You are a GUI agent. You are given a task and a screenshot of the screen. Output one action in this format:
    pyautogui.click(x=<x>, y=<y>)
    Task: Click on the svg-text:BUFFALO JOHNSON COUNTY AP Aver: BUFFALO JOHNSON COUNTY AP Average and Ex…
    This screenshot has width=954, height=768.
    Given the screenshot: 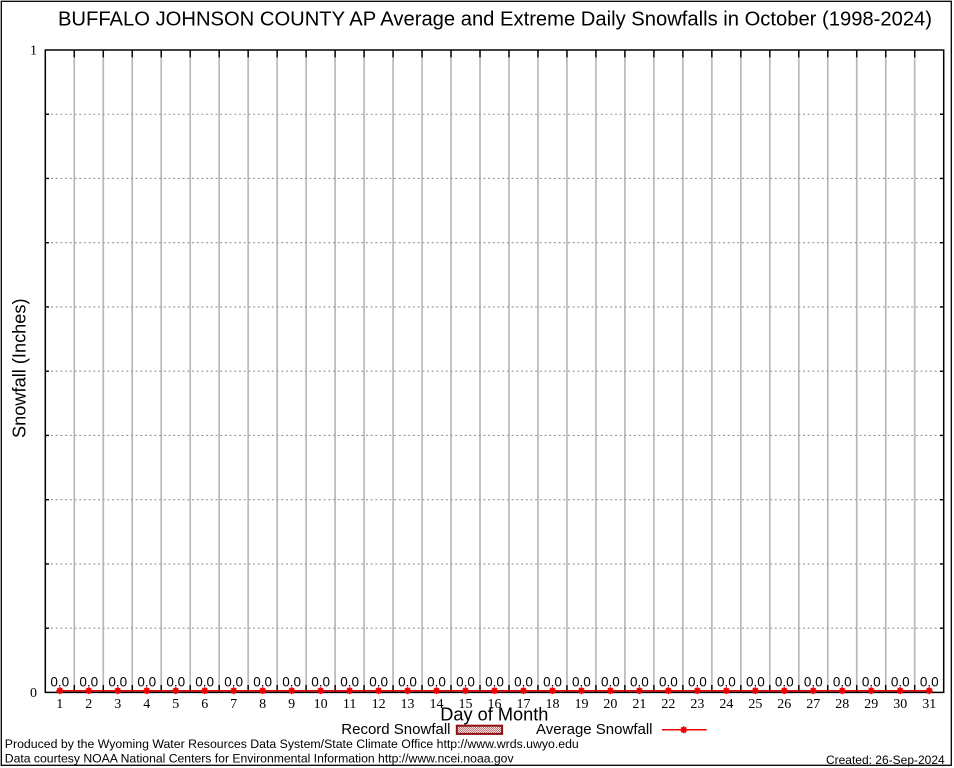 What is the action you would take?
    pyautogui.click(x=495, y=20)
    